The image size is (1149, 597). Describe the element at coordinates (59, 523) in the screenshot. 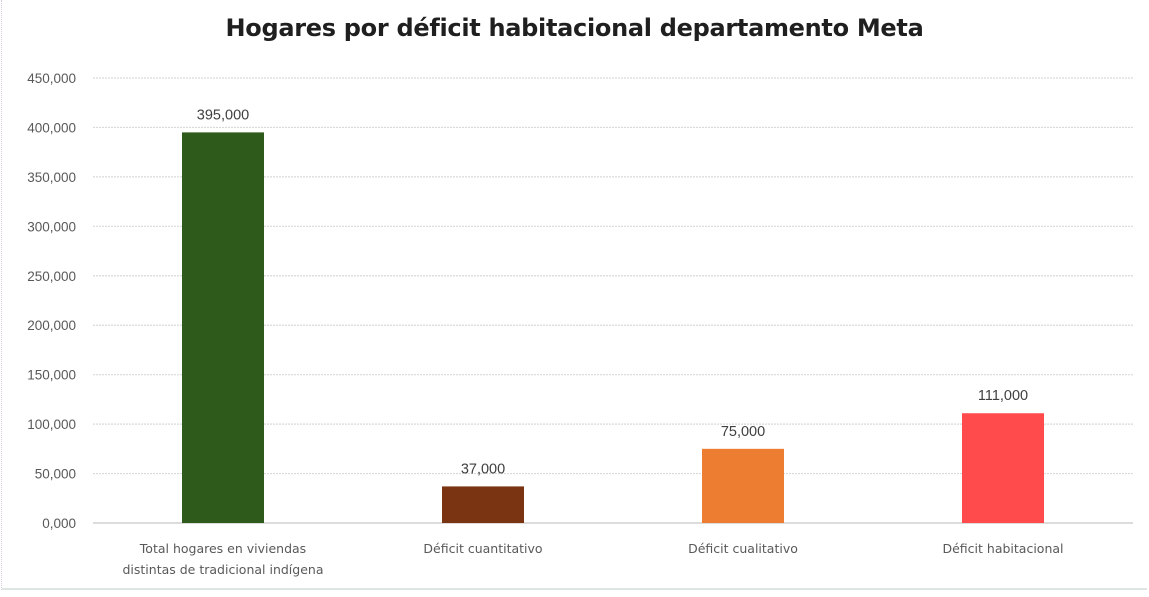

I see `y-tick-label: 0,000` at that location.